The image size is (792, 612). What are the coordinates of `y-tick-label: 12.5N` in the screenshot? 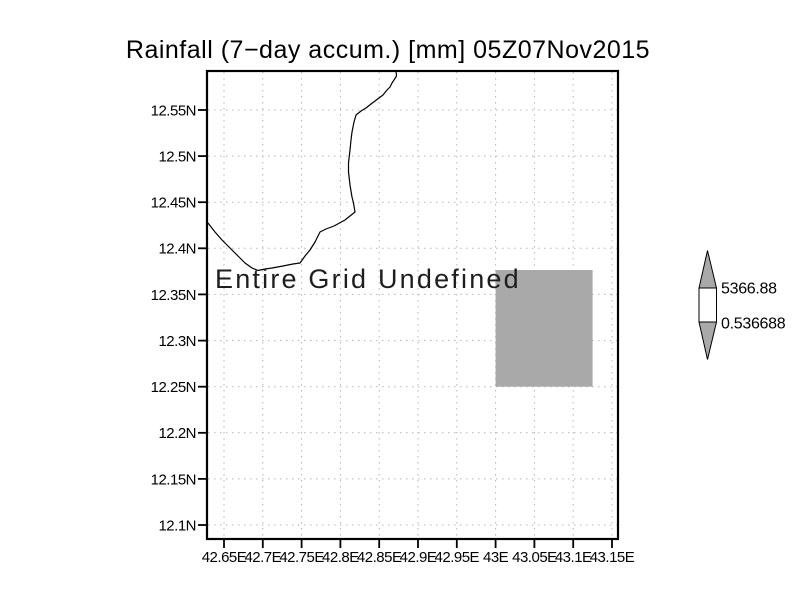 It's located at (177, 157).